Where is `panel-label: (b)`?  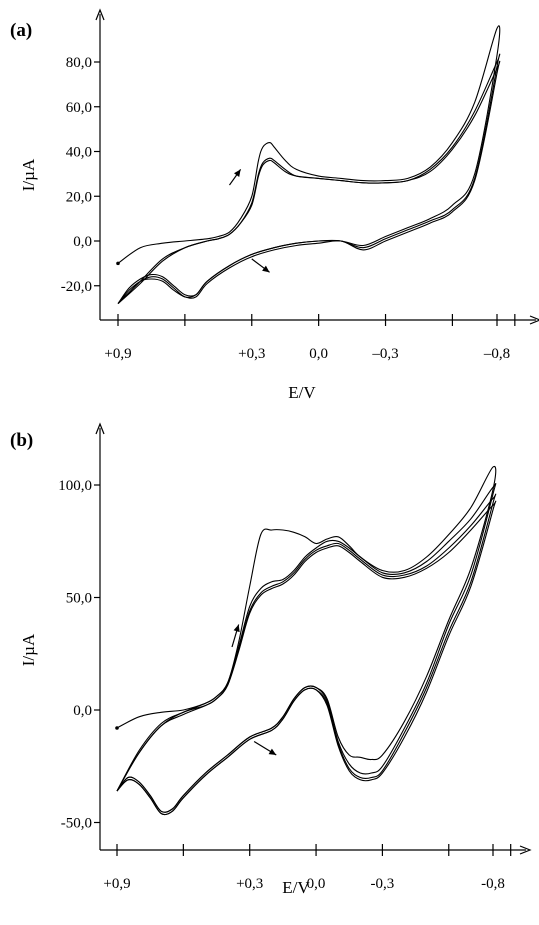 panel-label: (b) is located at coordinates (21, 440).